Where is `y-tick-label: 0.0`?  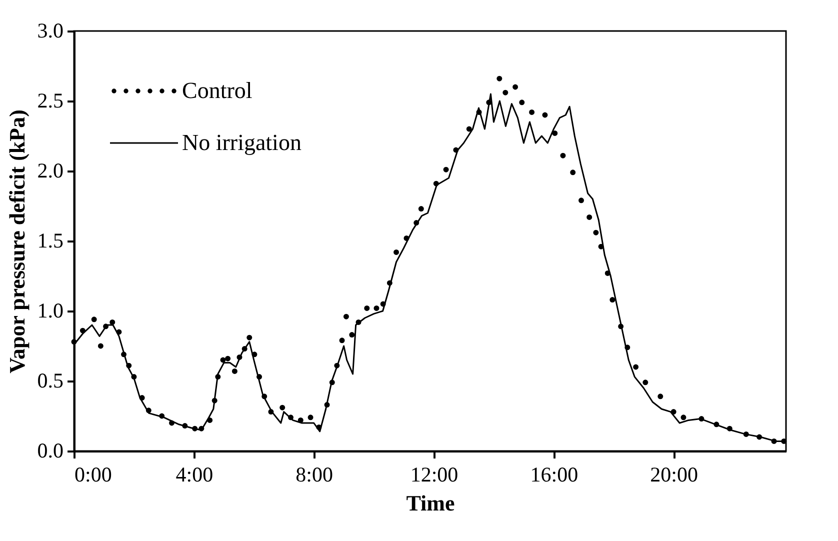
y-tick-label: 0.0 is located at coordinates (50, 450).